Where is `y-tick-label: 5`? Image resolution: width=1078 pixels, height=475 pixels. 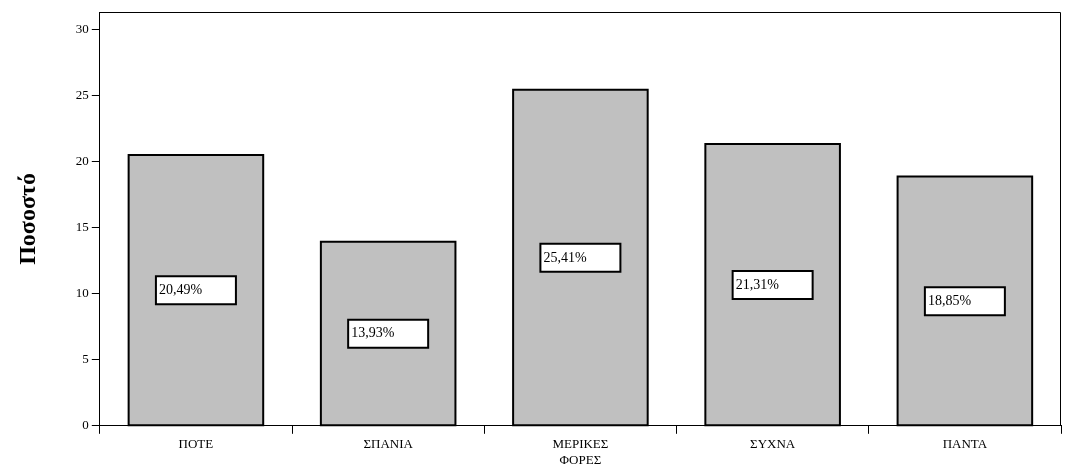
y-tick-label: 5 is located at coordinates (85, 359).